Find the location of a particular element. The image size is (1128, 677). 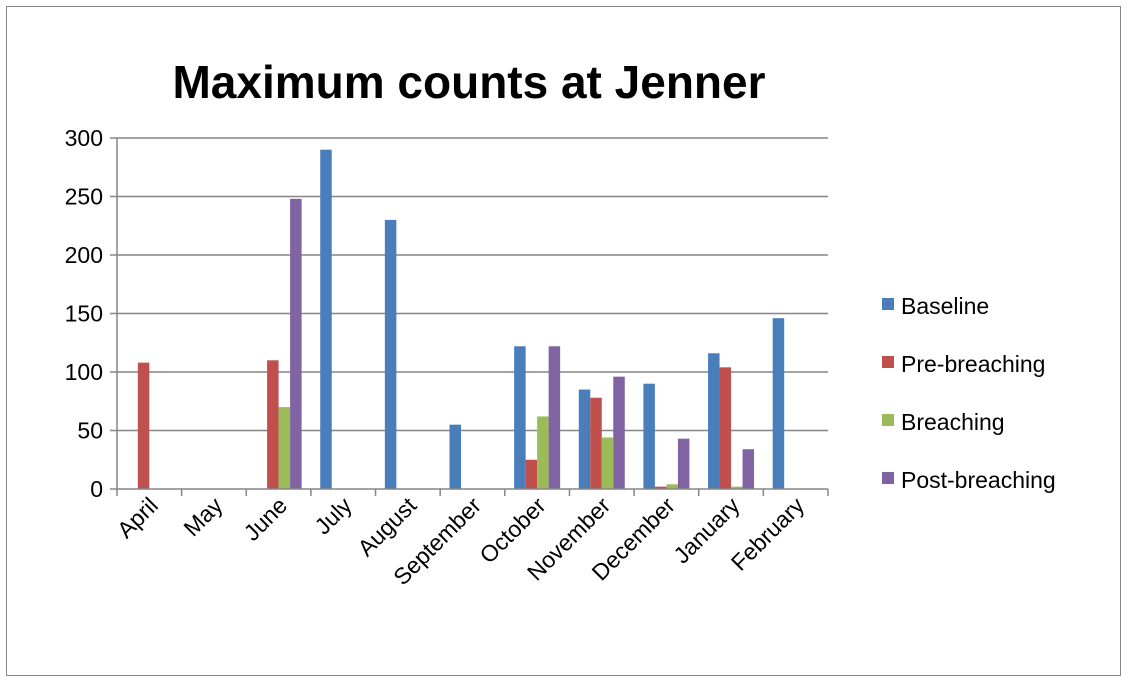

bar-post-breaching-november is located at coordinates (619, 432).